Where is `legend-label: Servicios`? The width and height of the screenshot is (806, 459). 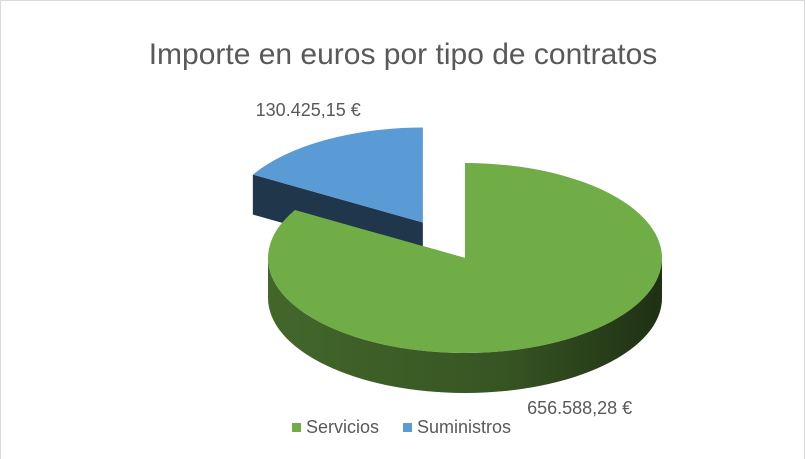
legend-label: Servicios is located at coordinates (342, 427).